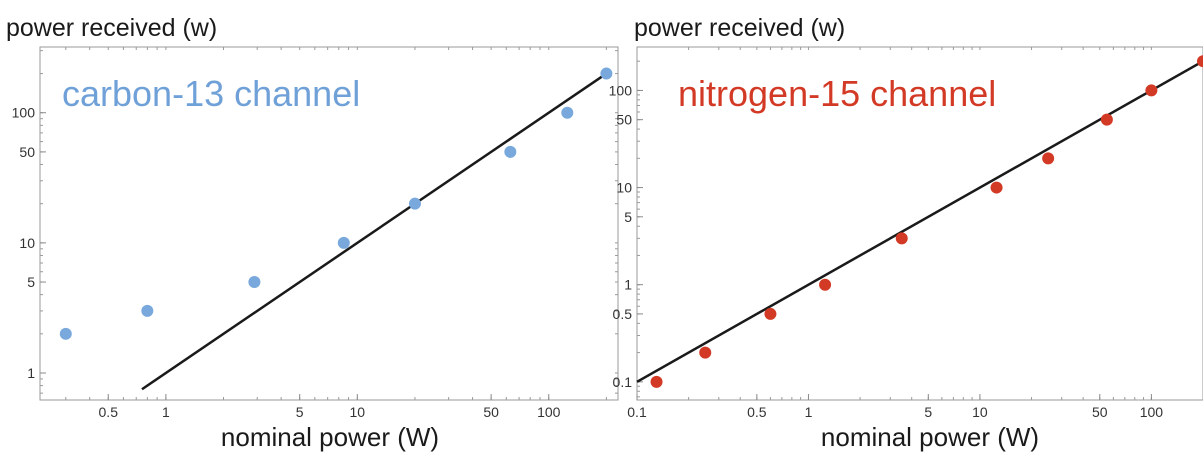 Image resolution: width=1203 pixels, height=462 pixels. What do you see at coordinates (837, 93) in the screenshot?
I see `channel-annotation: nitrogen-15 channel` at bounding box center [837, 93].